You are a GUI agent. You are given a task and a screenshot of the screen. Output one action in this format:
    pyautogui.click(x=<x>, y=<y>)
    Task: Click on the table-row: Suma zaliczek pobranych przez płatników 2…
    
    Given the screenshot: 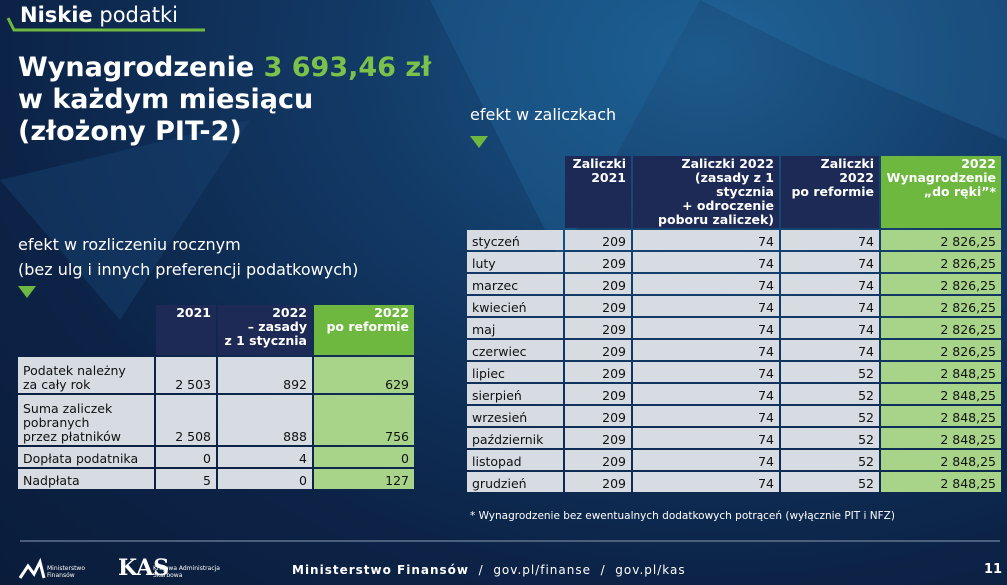 What is the action you would take?
    pyautogui.click(x=216, y=420)
    